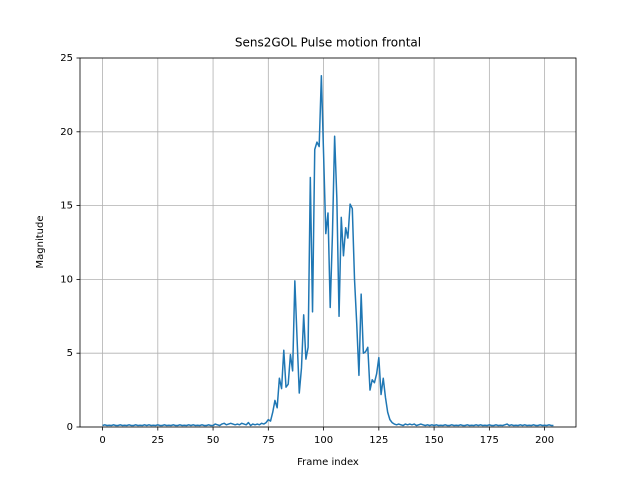 The width and height of the screenshot is (640, 484). I want to click on x-tick-label: 0, so click(102, 440).